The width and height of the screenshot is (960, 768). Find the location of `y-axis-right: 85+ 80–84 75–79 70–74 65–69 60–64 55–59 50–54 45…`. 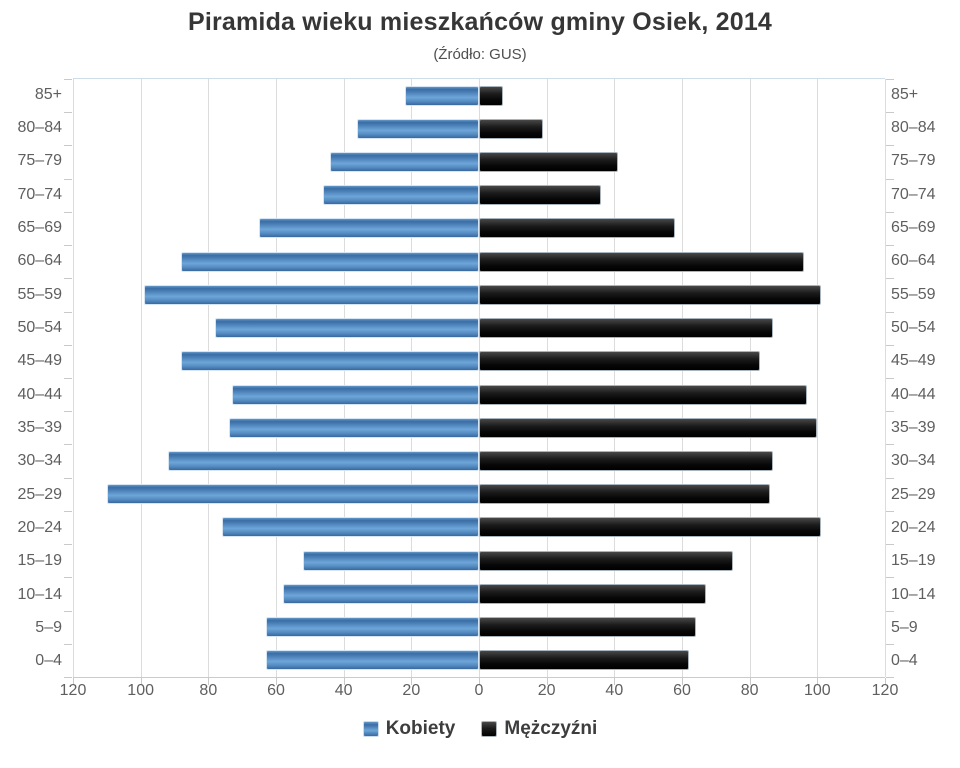

y-axis-right: 85+ 80–84 75–79 70–74 65–69 60–64 55–59 50–54 45… is located at coordinates (925, 378).